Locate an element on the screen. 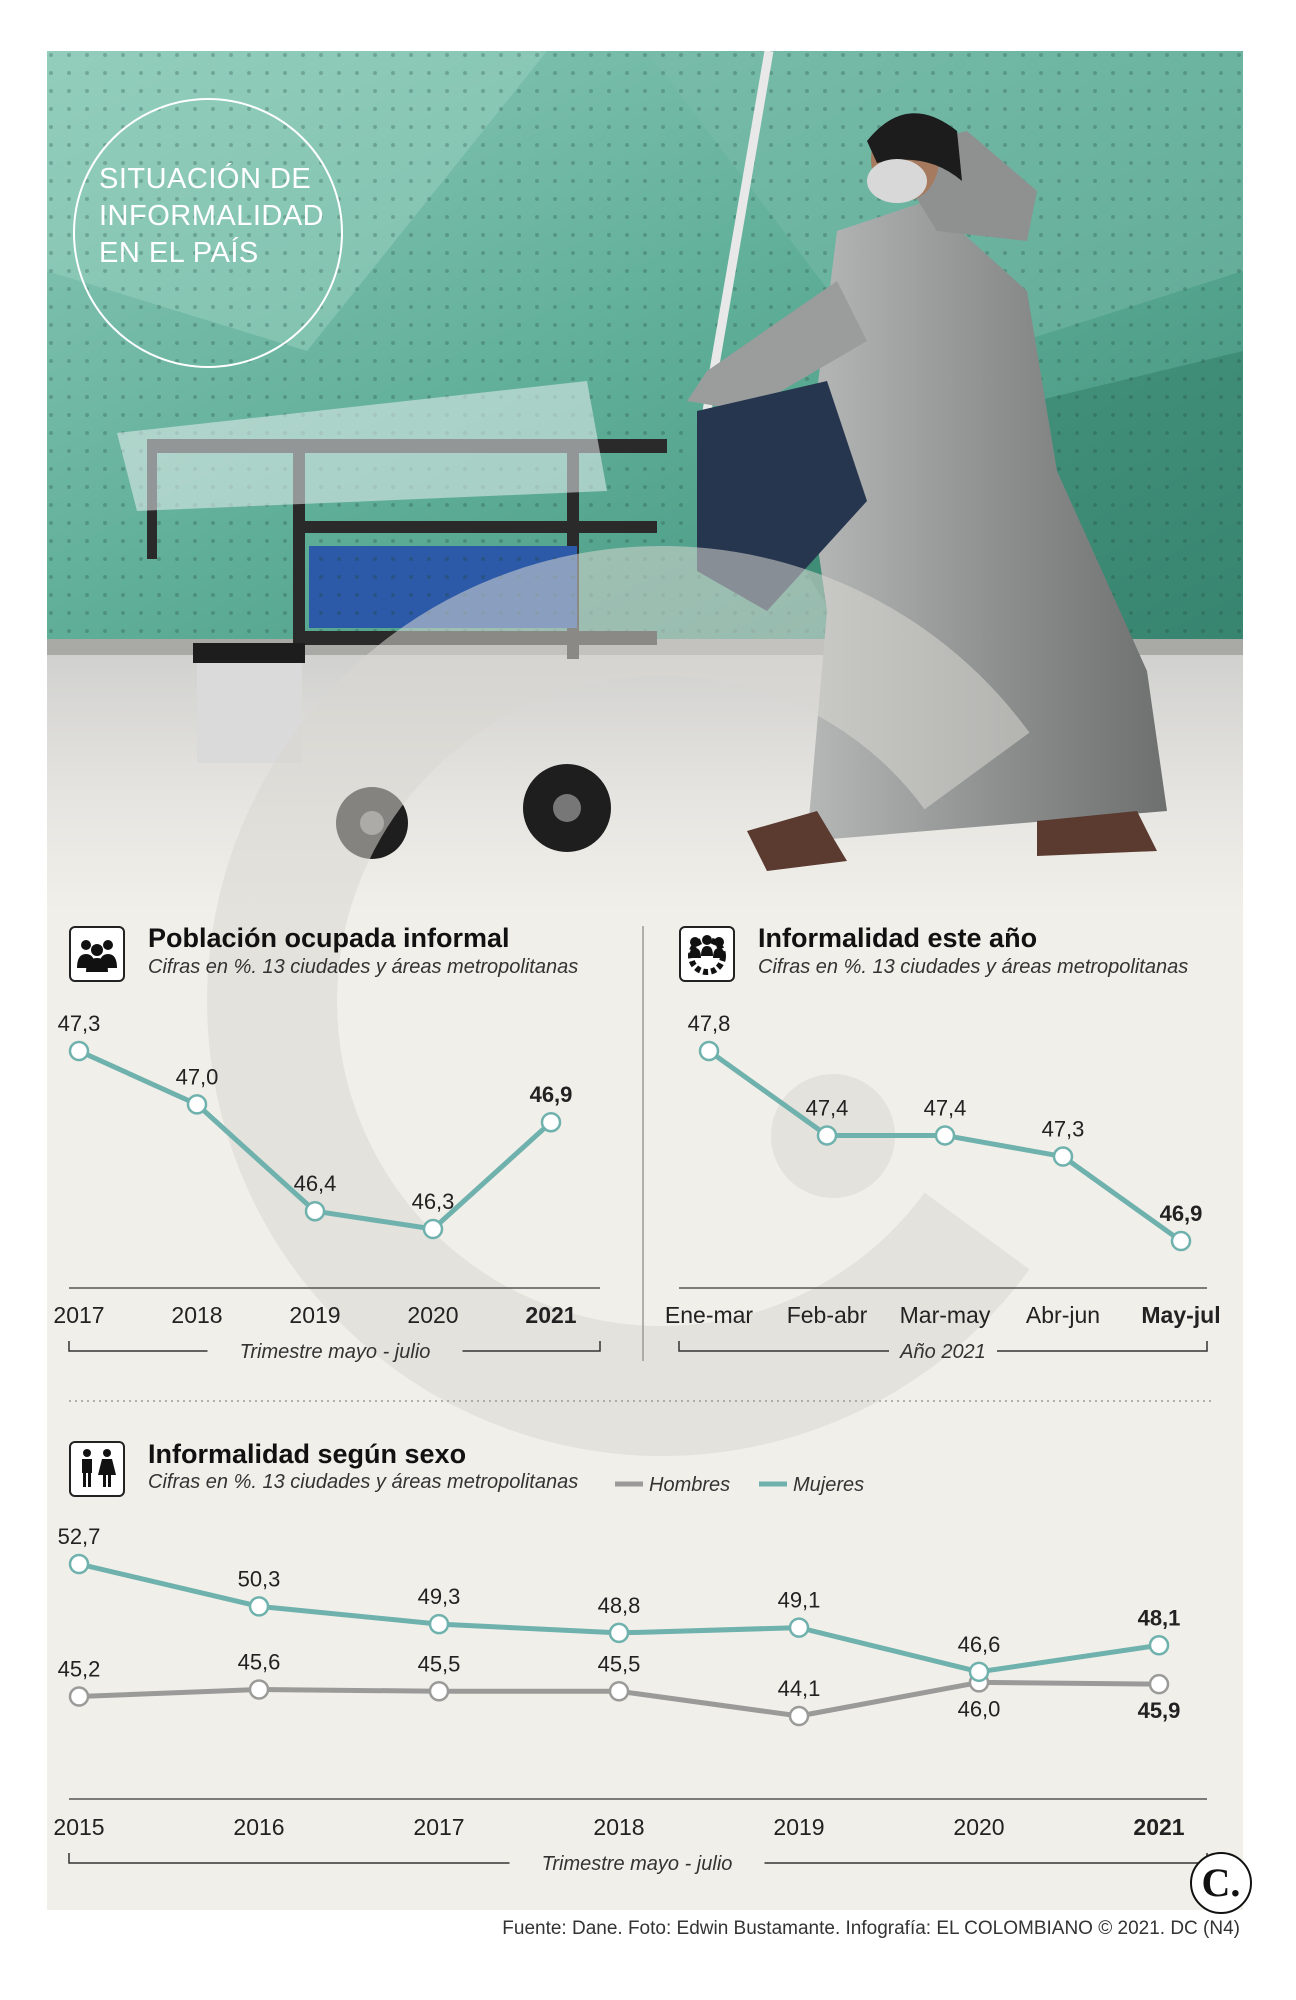  brand-logo: C. is located at coordinates (1221, 1883).